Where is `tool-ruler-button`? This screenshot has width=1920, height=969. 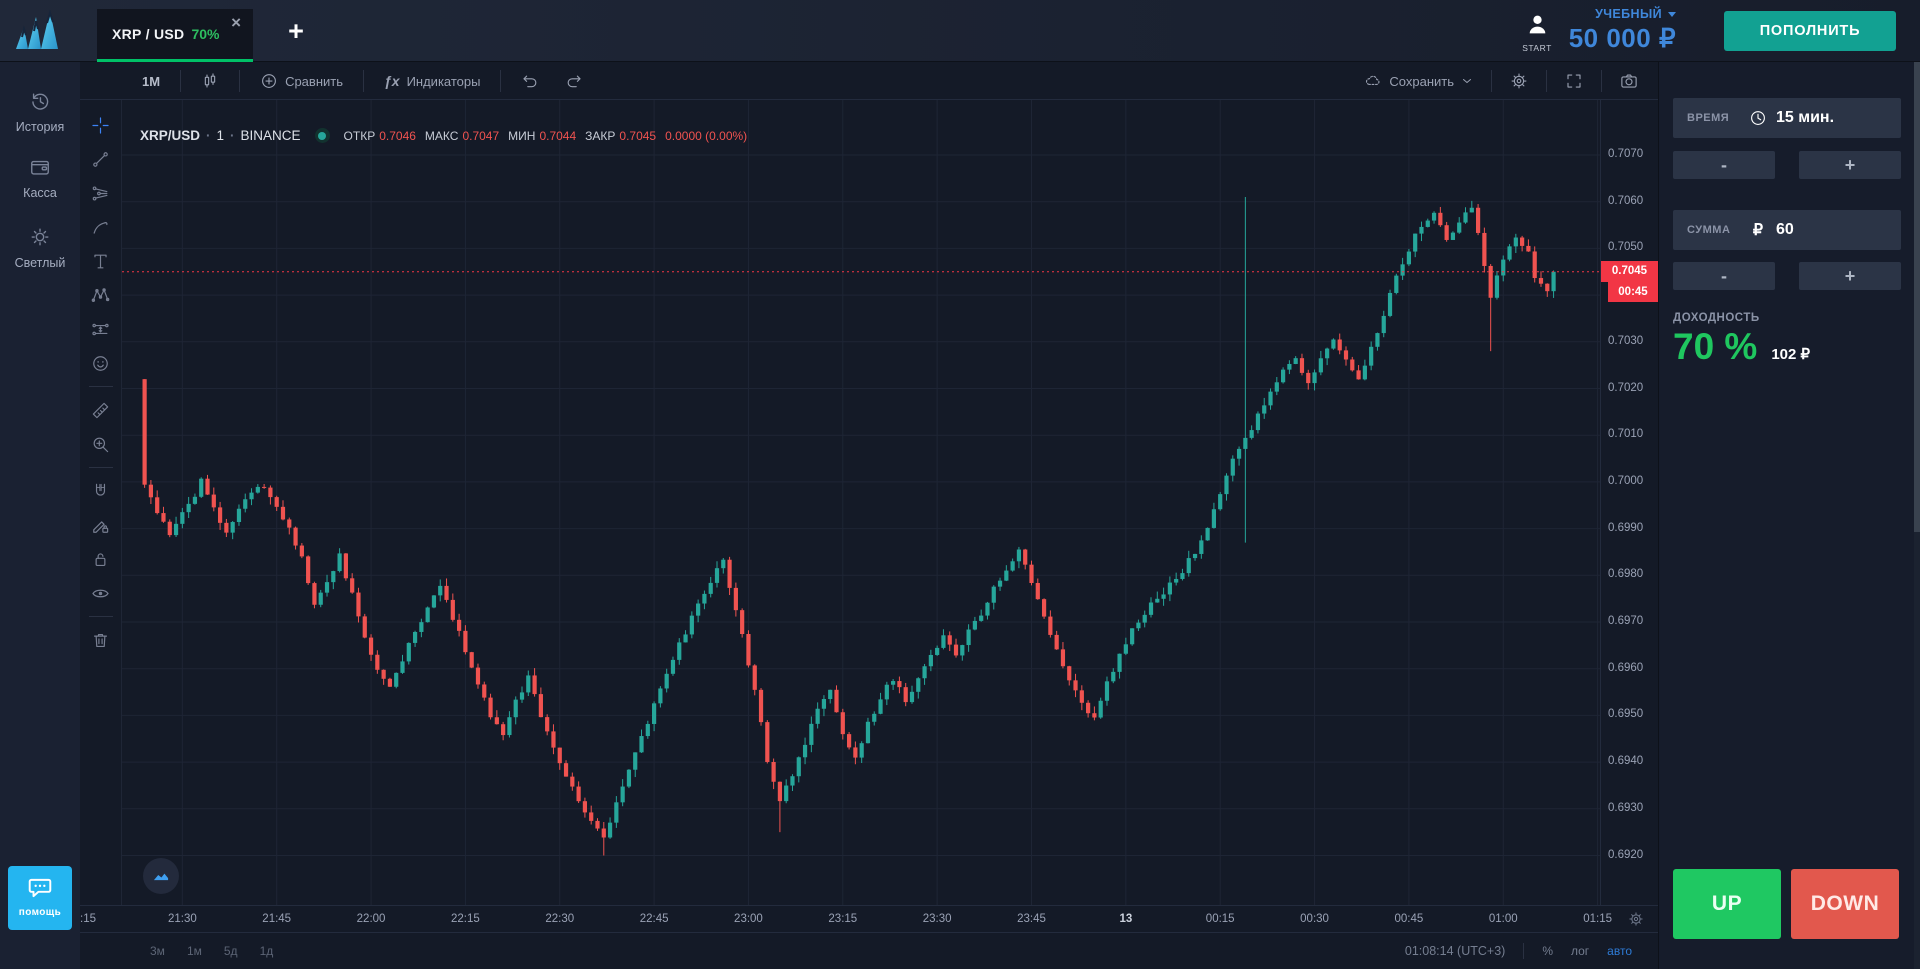 tool-ruler-button is located at coordinates (101, 410).